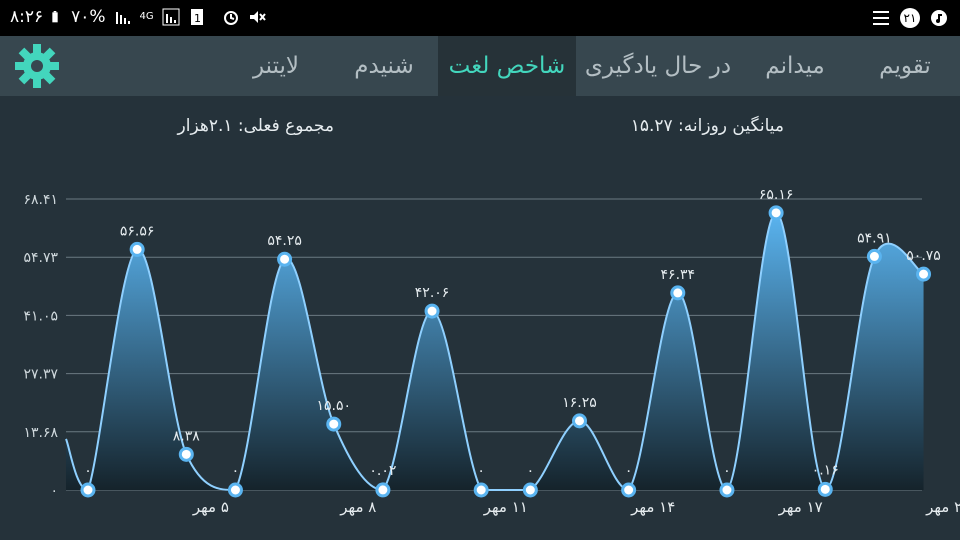 This screenshot has width=960, height=540. Describe the element at coordinates (357, 507) in the screenshot. I see `x-tick-label: ۸ مهر` at that location.